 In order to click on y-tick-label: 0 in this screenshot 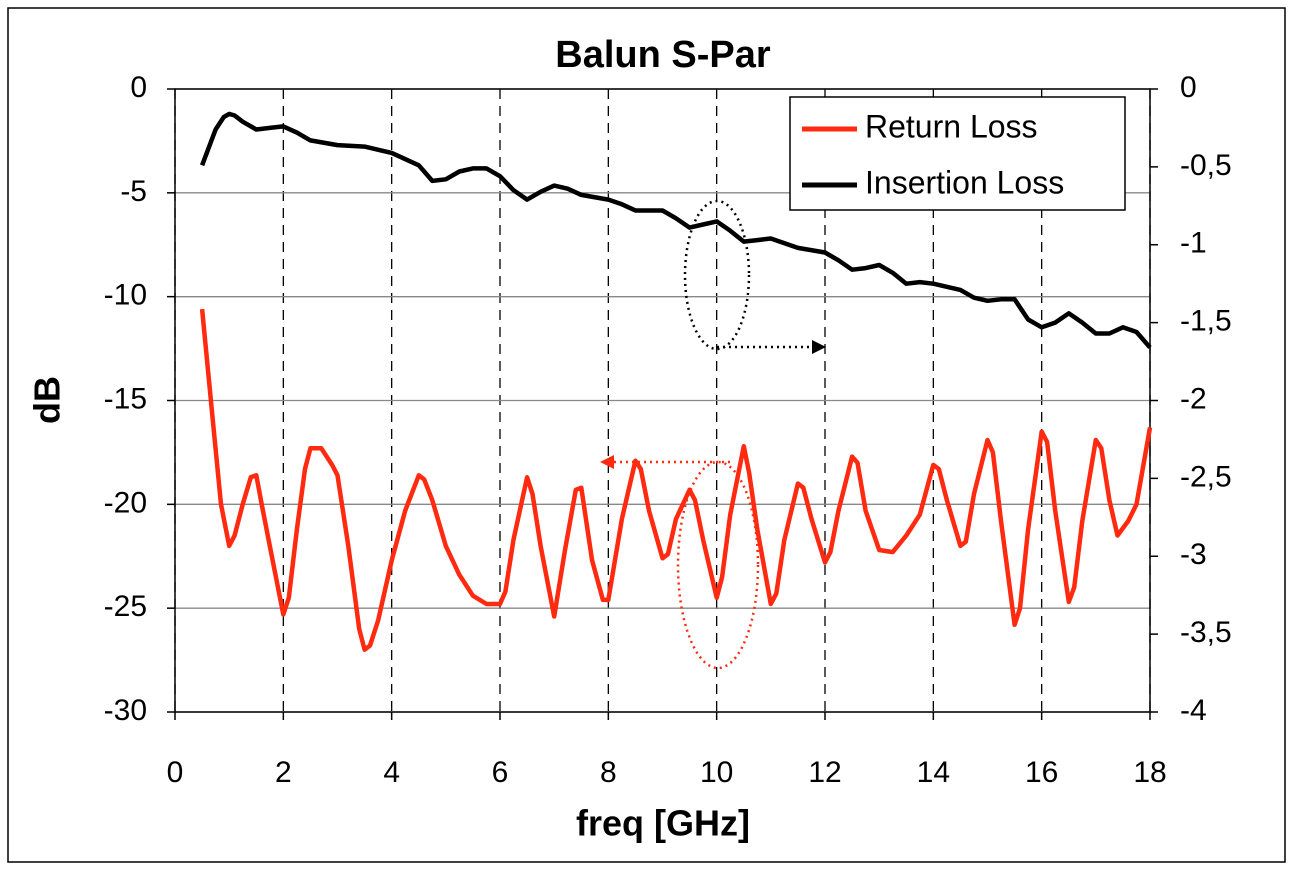, I will do `click(138, 87)`.